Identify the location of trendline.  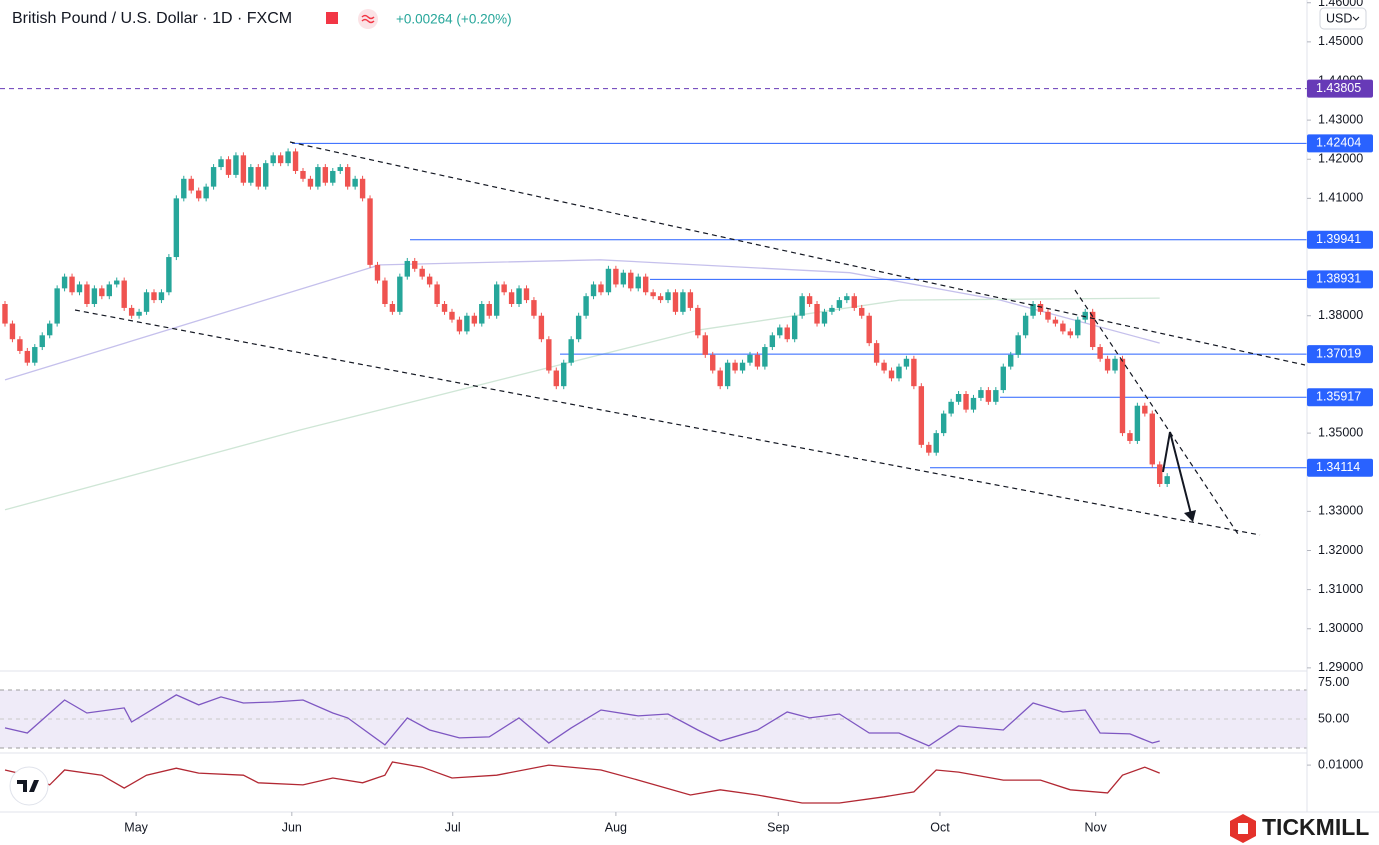
(1157, 413).